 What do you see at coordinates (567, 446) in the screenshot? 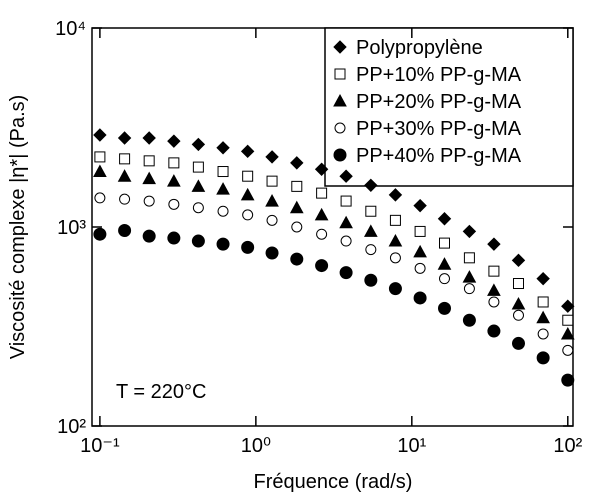
I see `x-tick-label: 10²` at bounding box center [567, 446].